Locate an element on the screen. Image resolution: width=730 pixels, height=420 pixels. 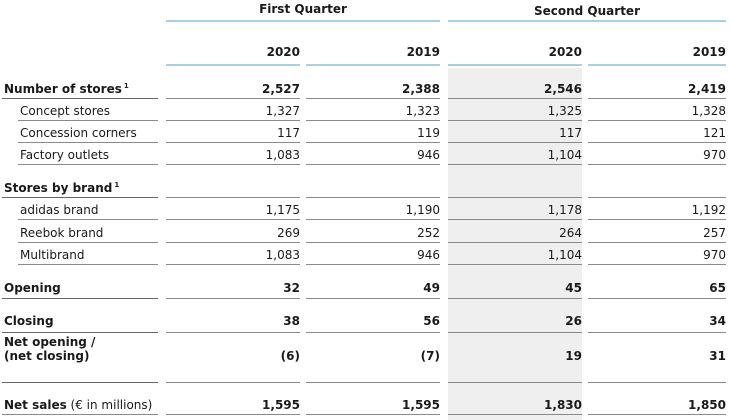
table-cell: 2,419 is located at coordinates (707, 89).